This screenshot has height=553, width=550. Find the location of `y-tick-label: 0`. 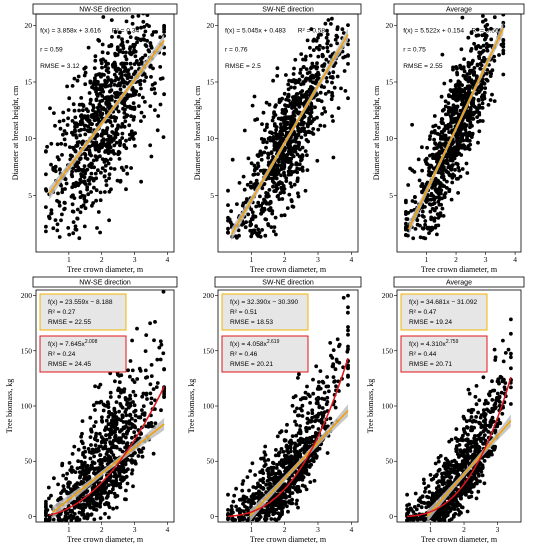

y-tick-label: 0 is located at coordinates (391, 516).